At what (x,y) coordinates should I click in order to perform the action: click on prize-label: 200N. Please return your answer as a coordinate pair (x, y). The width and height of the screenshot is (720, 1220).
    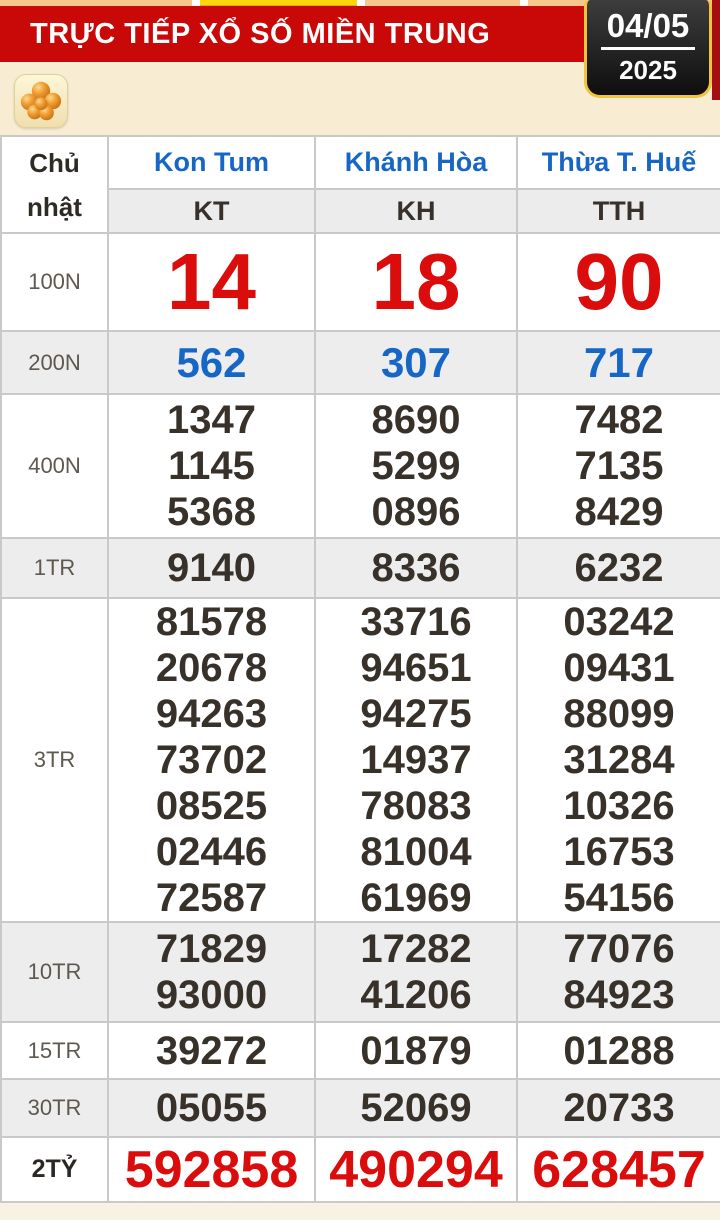
    Looking at the image, I should click on (54, 362).